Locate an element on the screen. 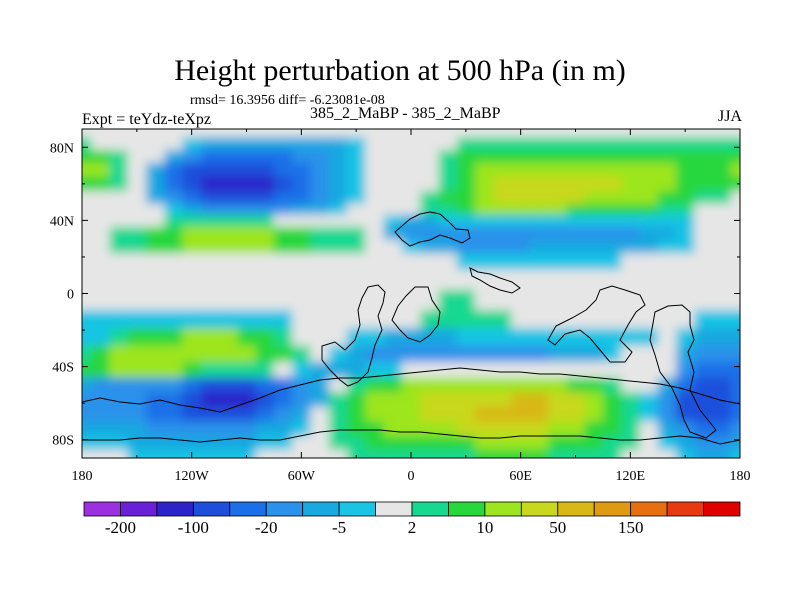  coastline-africa is located at coordinates (416, 314).